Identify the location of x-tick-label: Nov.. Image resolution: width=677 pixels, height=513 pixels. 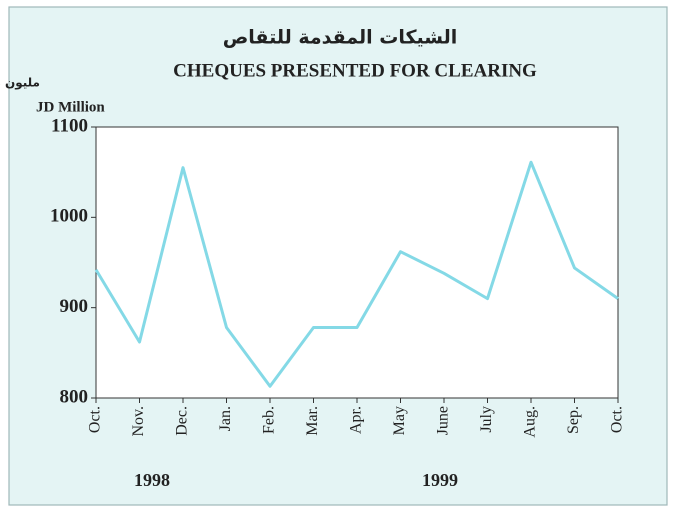
(138, 421).